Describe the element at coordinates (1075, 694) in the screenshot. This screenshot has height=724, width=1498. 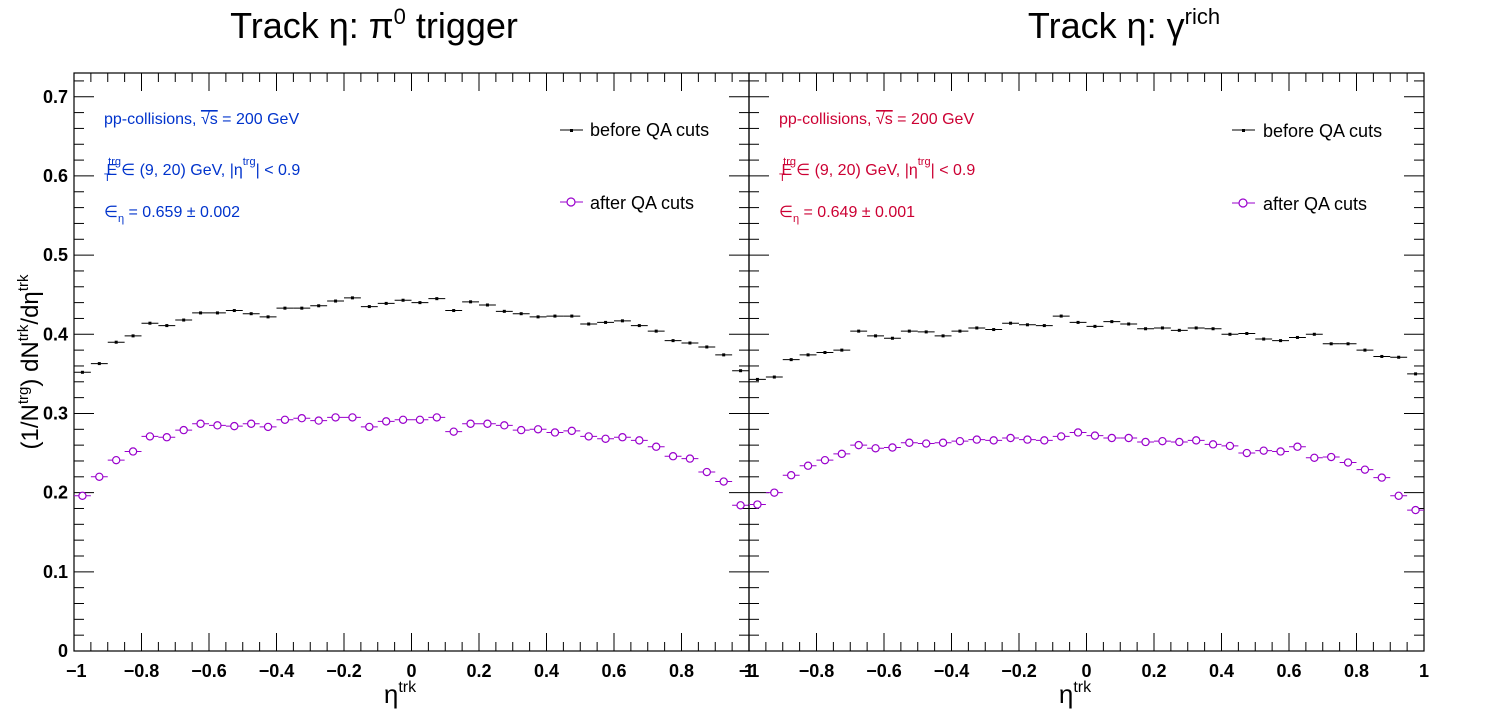
I see `x-axis-label: ηtrk` at that location.